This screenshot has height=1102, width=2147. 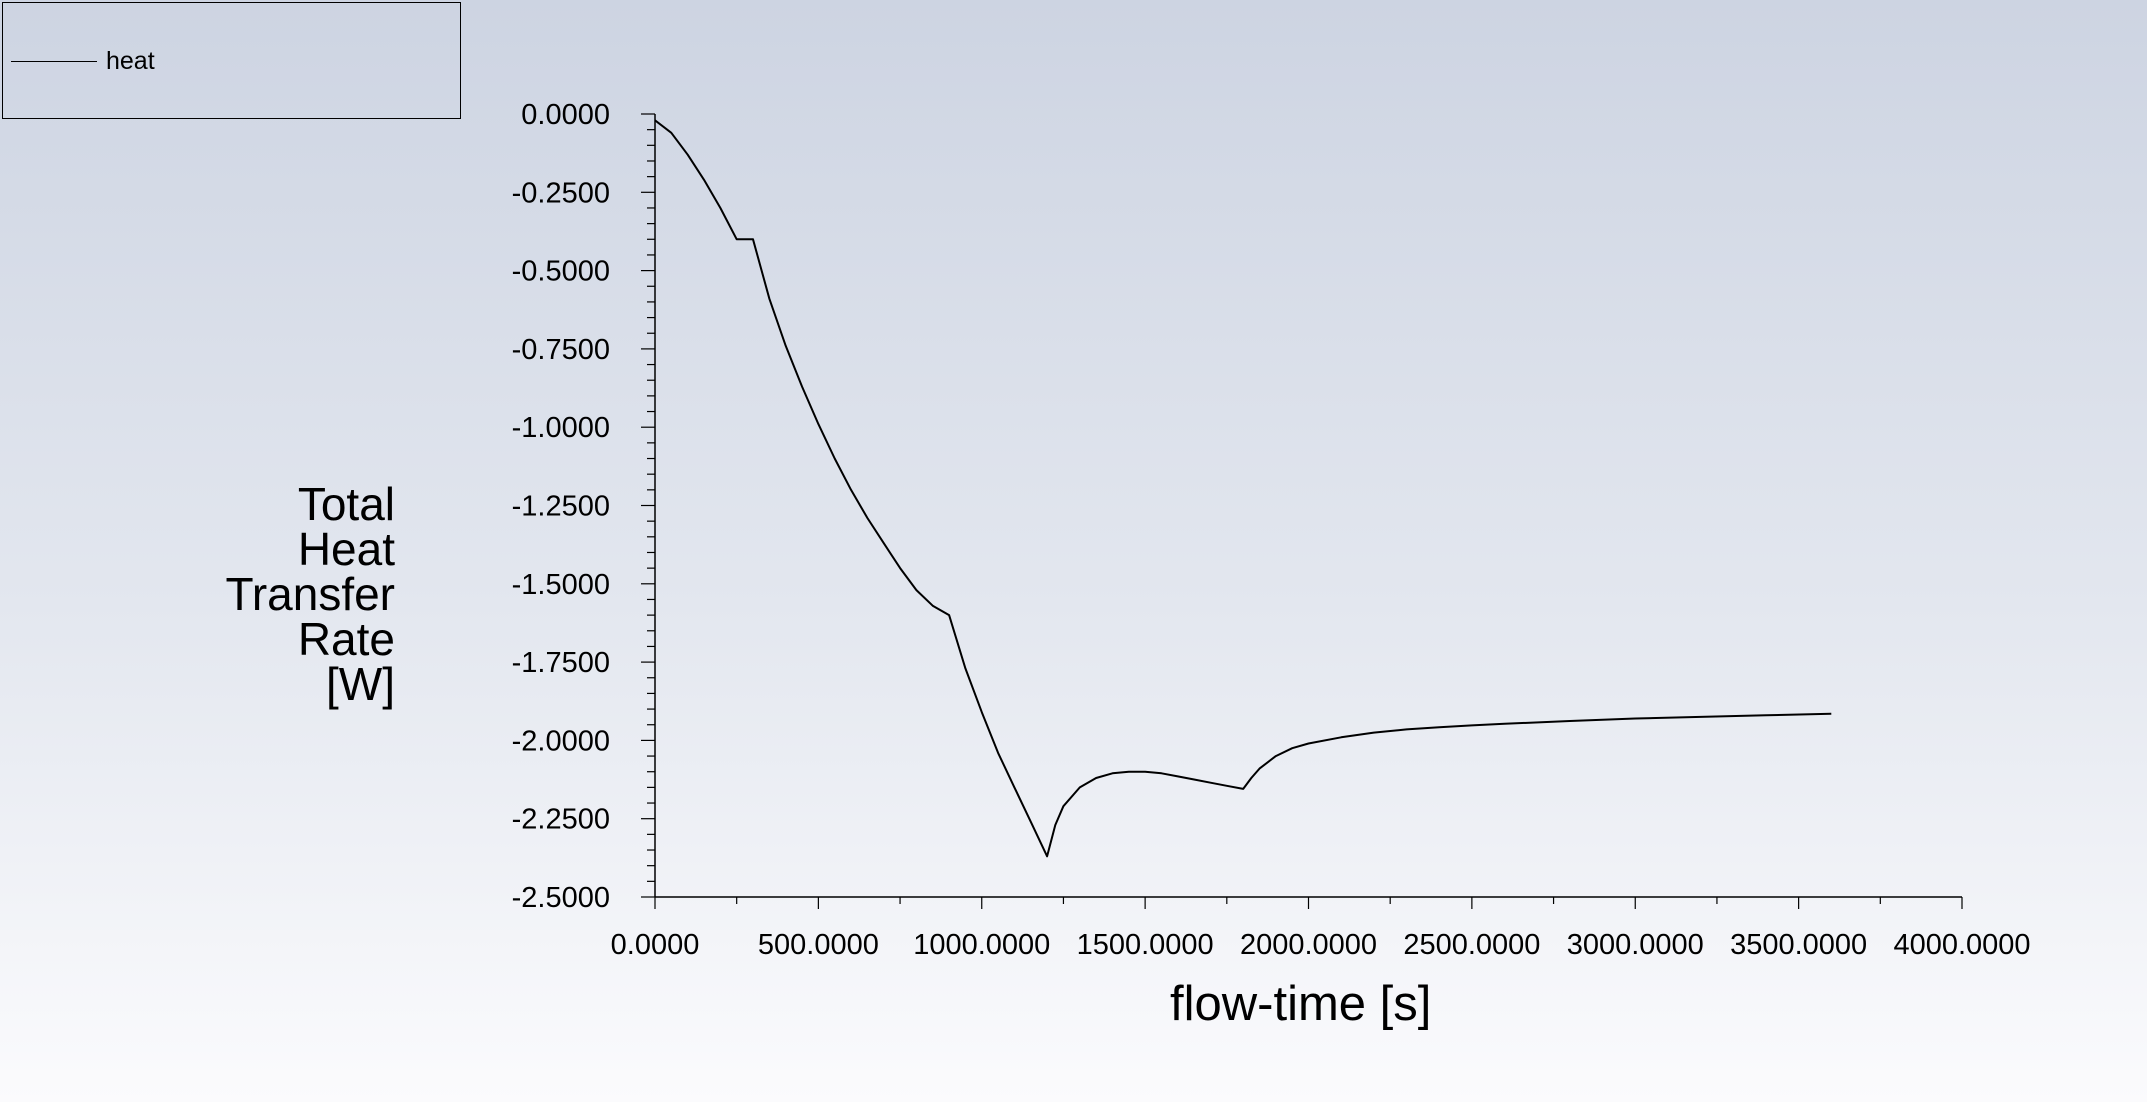 I want to click on y-tick-label: -0.2500, so click(x=561, y=193).